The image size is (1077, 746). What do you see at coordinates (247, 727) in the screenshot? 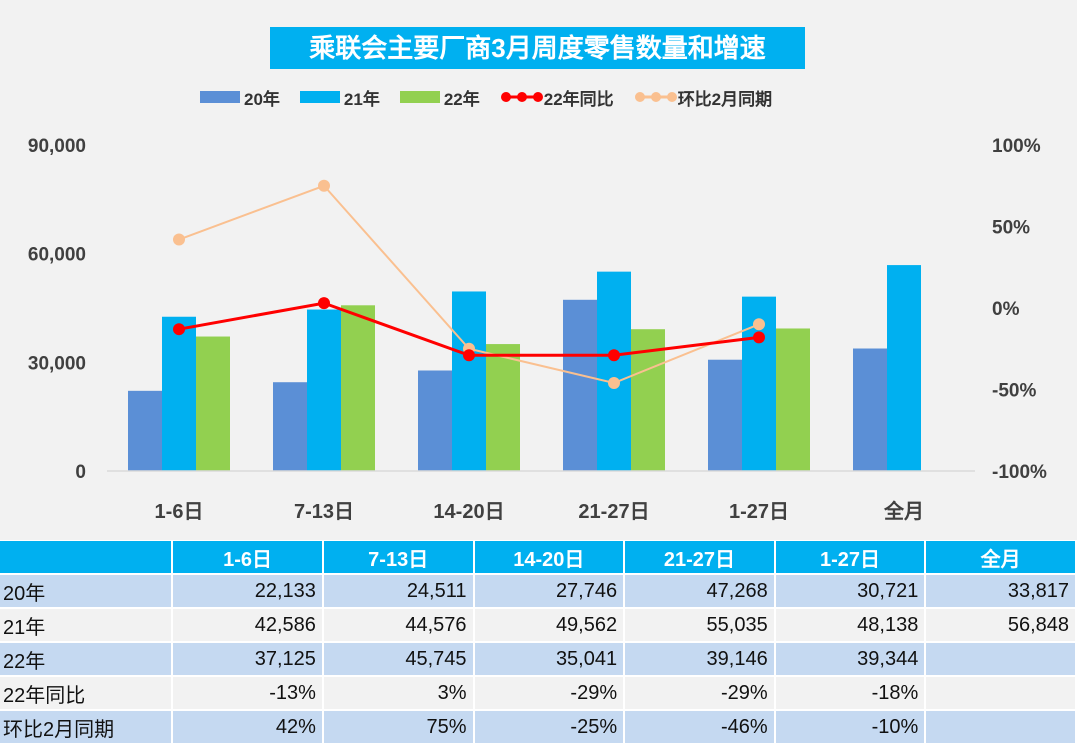
I see `table-cell: 42%` at bounding box center [247, 727].